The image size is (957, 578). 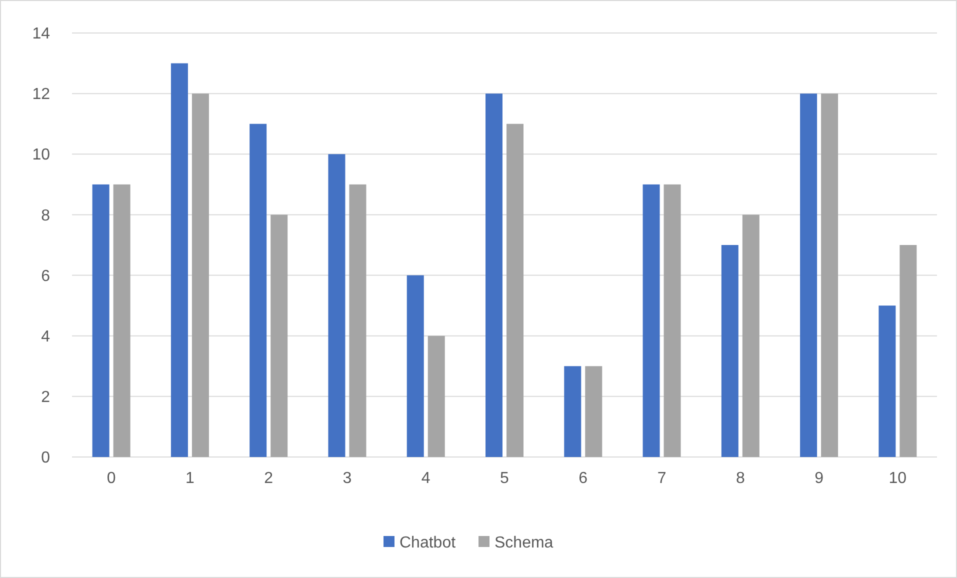 What do you see at coordinates (347, 478) in the screenshot?
I see `x-tick-label: 3` at bounding box center [347, 478].